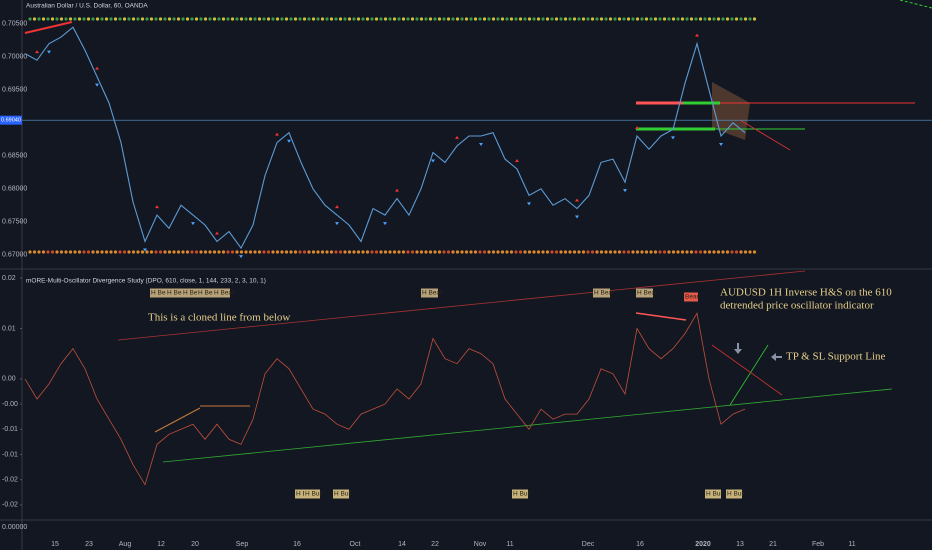 This screenshot has width=932, height=550. What do you see at coordinates (806, 293) in the screenshot?
I see `annotation: AUDUSD 1H Inverse H&S on the 610` at bounding box center [806, 293].